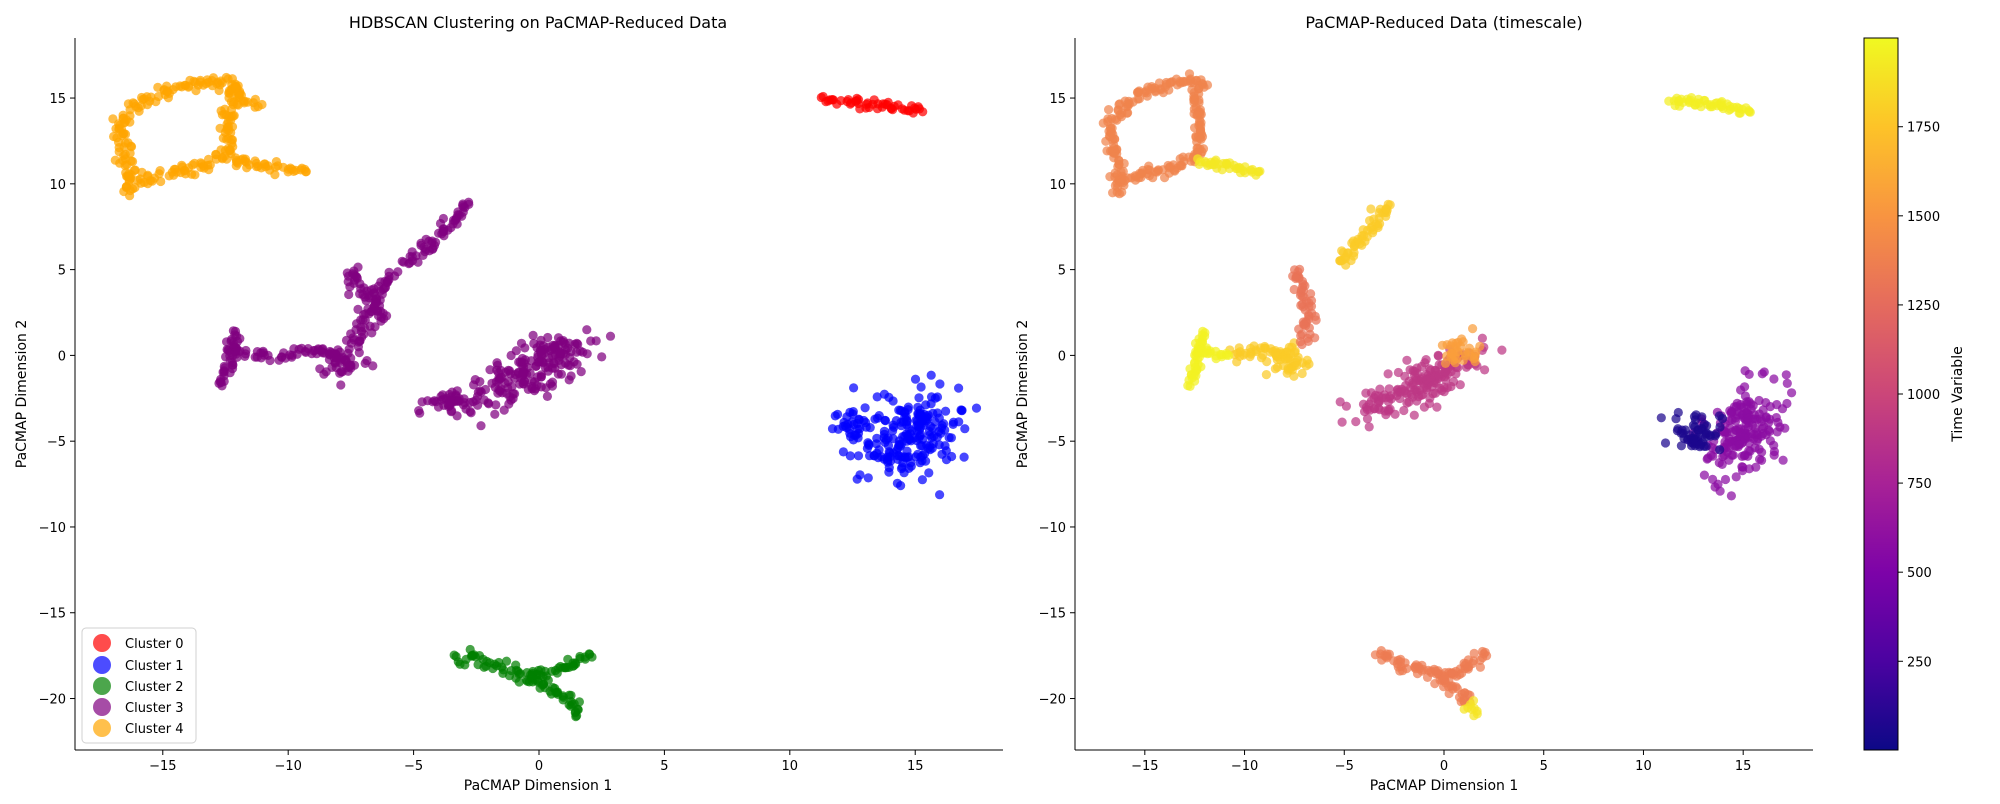 The width and height of the screenshot is (2000, 804). I want to click on left-xtick-label: 0, so click(539, 766).